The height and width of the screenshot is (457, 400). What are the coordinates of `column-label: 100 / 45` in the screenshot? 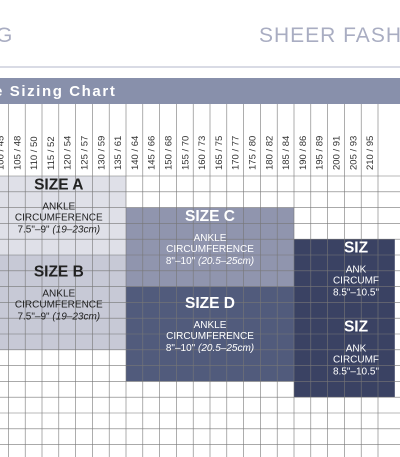 It's located at (3, 153).